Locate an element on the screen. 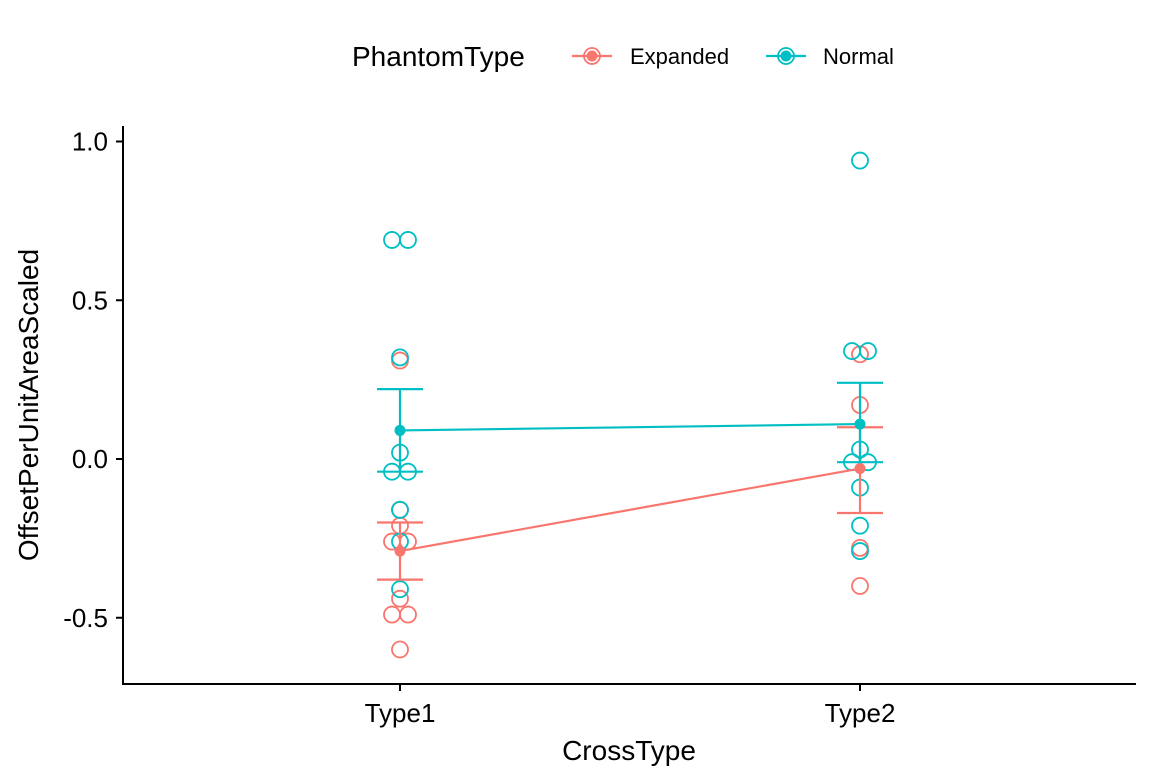  y-axis-ticks: -0.5 0.0 0.5 1.0 is located at coordinates (93, 380).